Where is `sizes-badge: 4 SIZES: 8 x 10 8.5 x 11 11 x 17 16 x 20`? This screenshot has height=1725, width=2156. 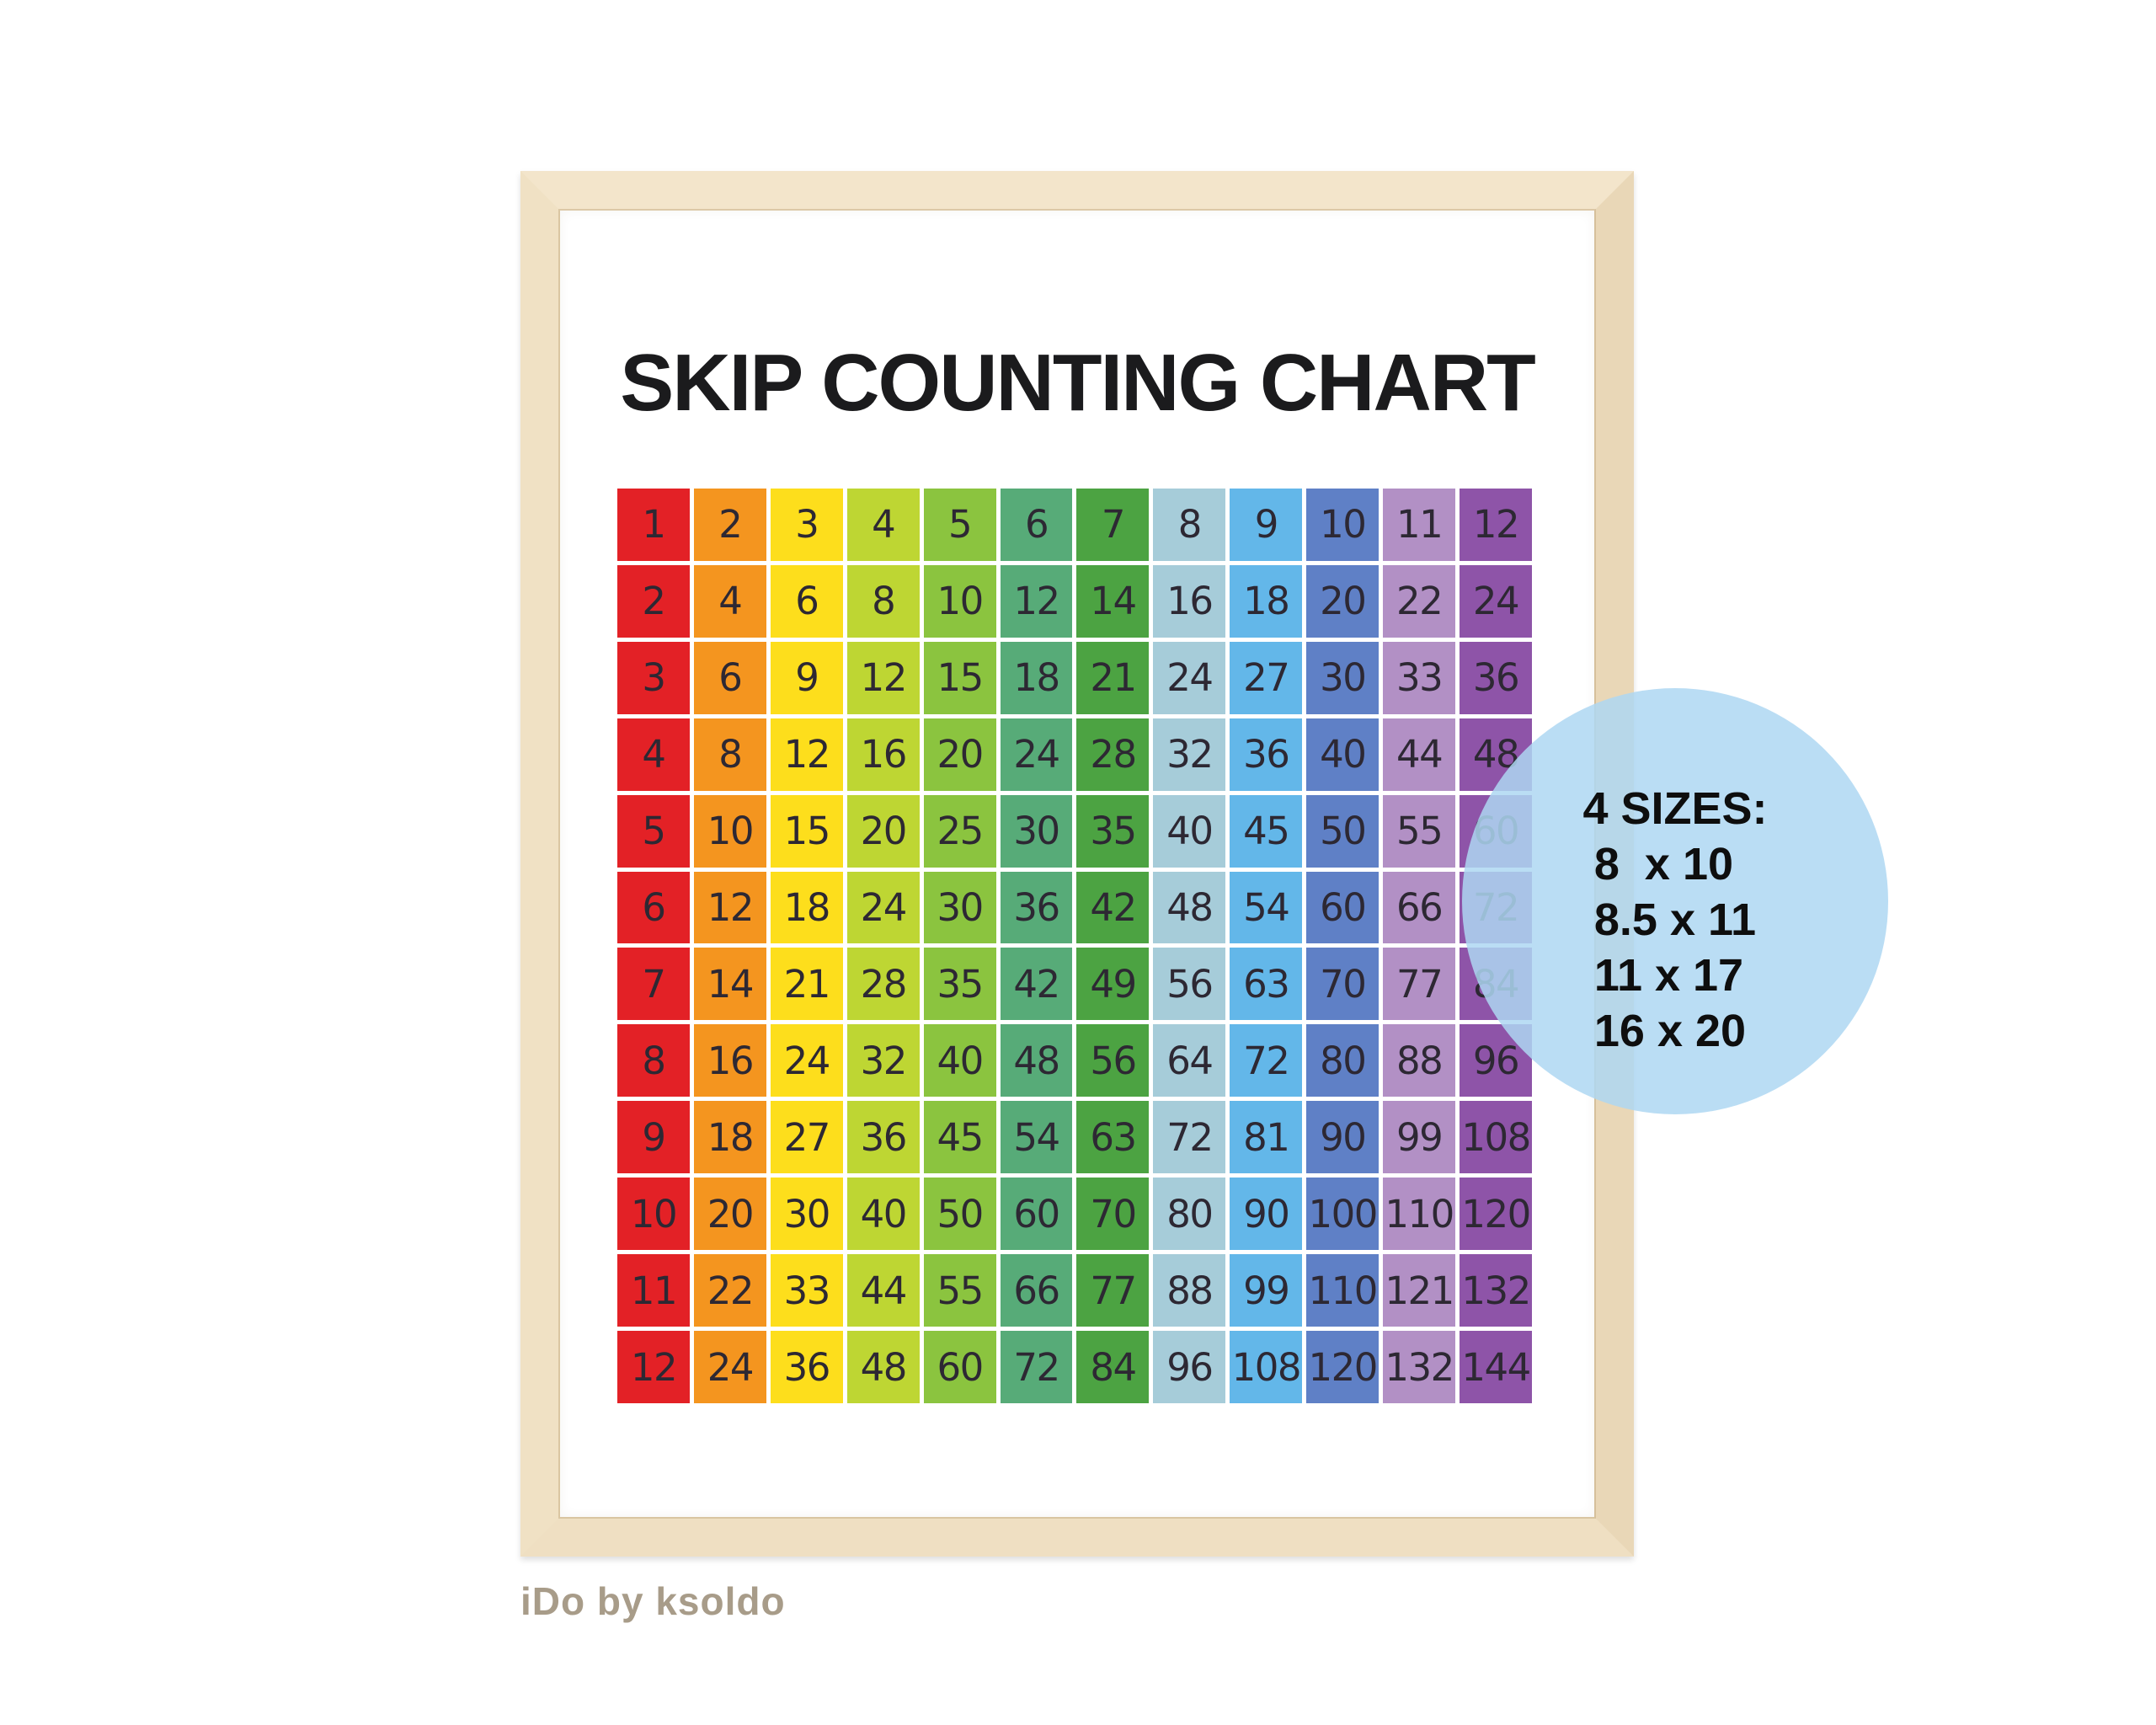 sizes-badge: 4 SIZES: 8 x 10 8.5 x 11 11 x 17 16 x 20 is located at coordinates (1675, 901).